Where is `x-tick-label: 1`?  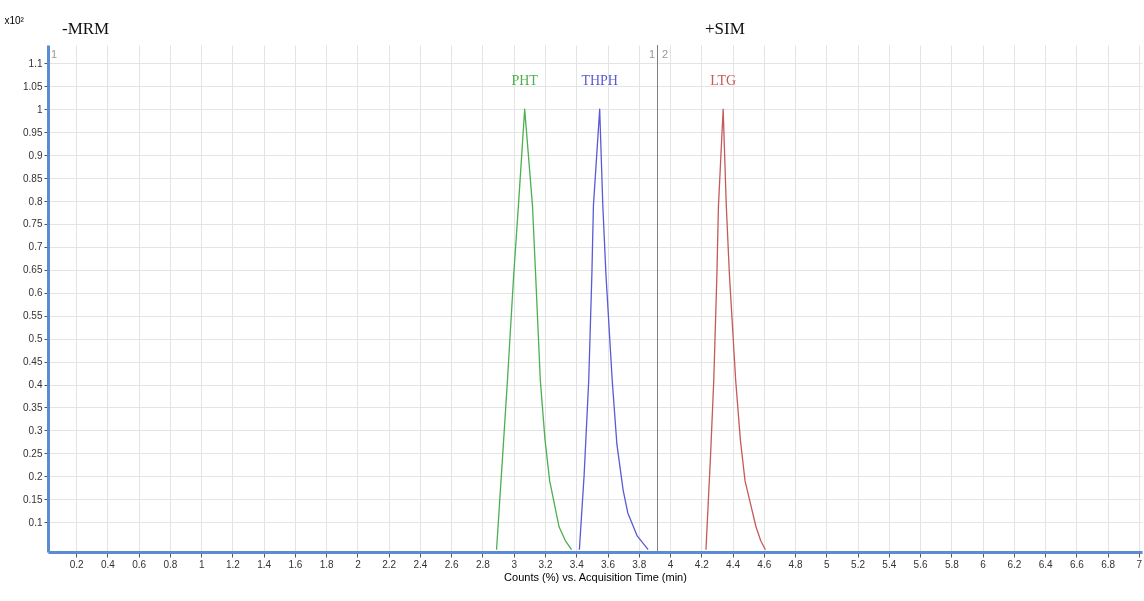
x-tick-label: 1 is located at coordinates (201, 564).